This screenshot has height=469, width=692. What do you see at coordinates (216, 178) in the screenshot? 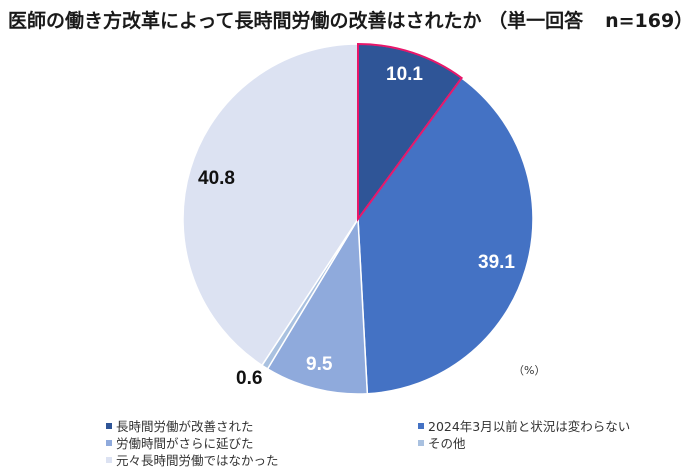
I see `slice-label-not-long: 40.8` at bounding box center [216, 178].